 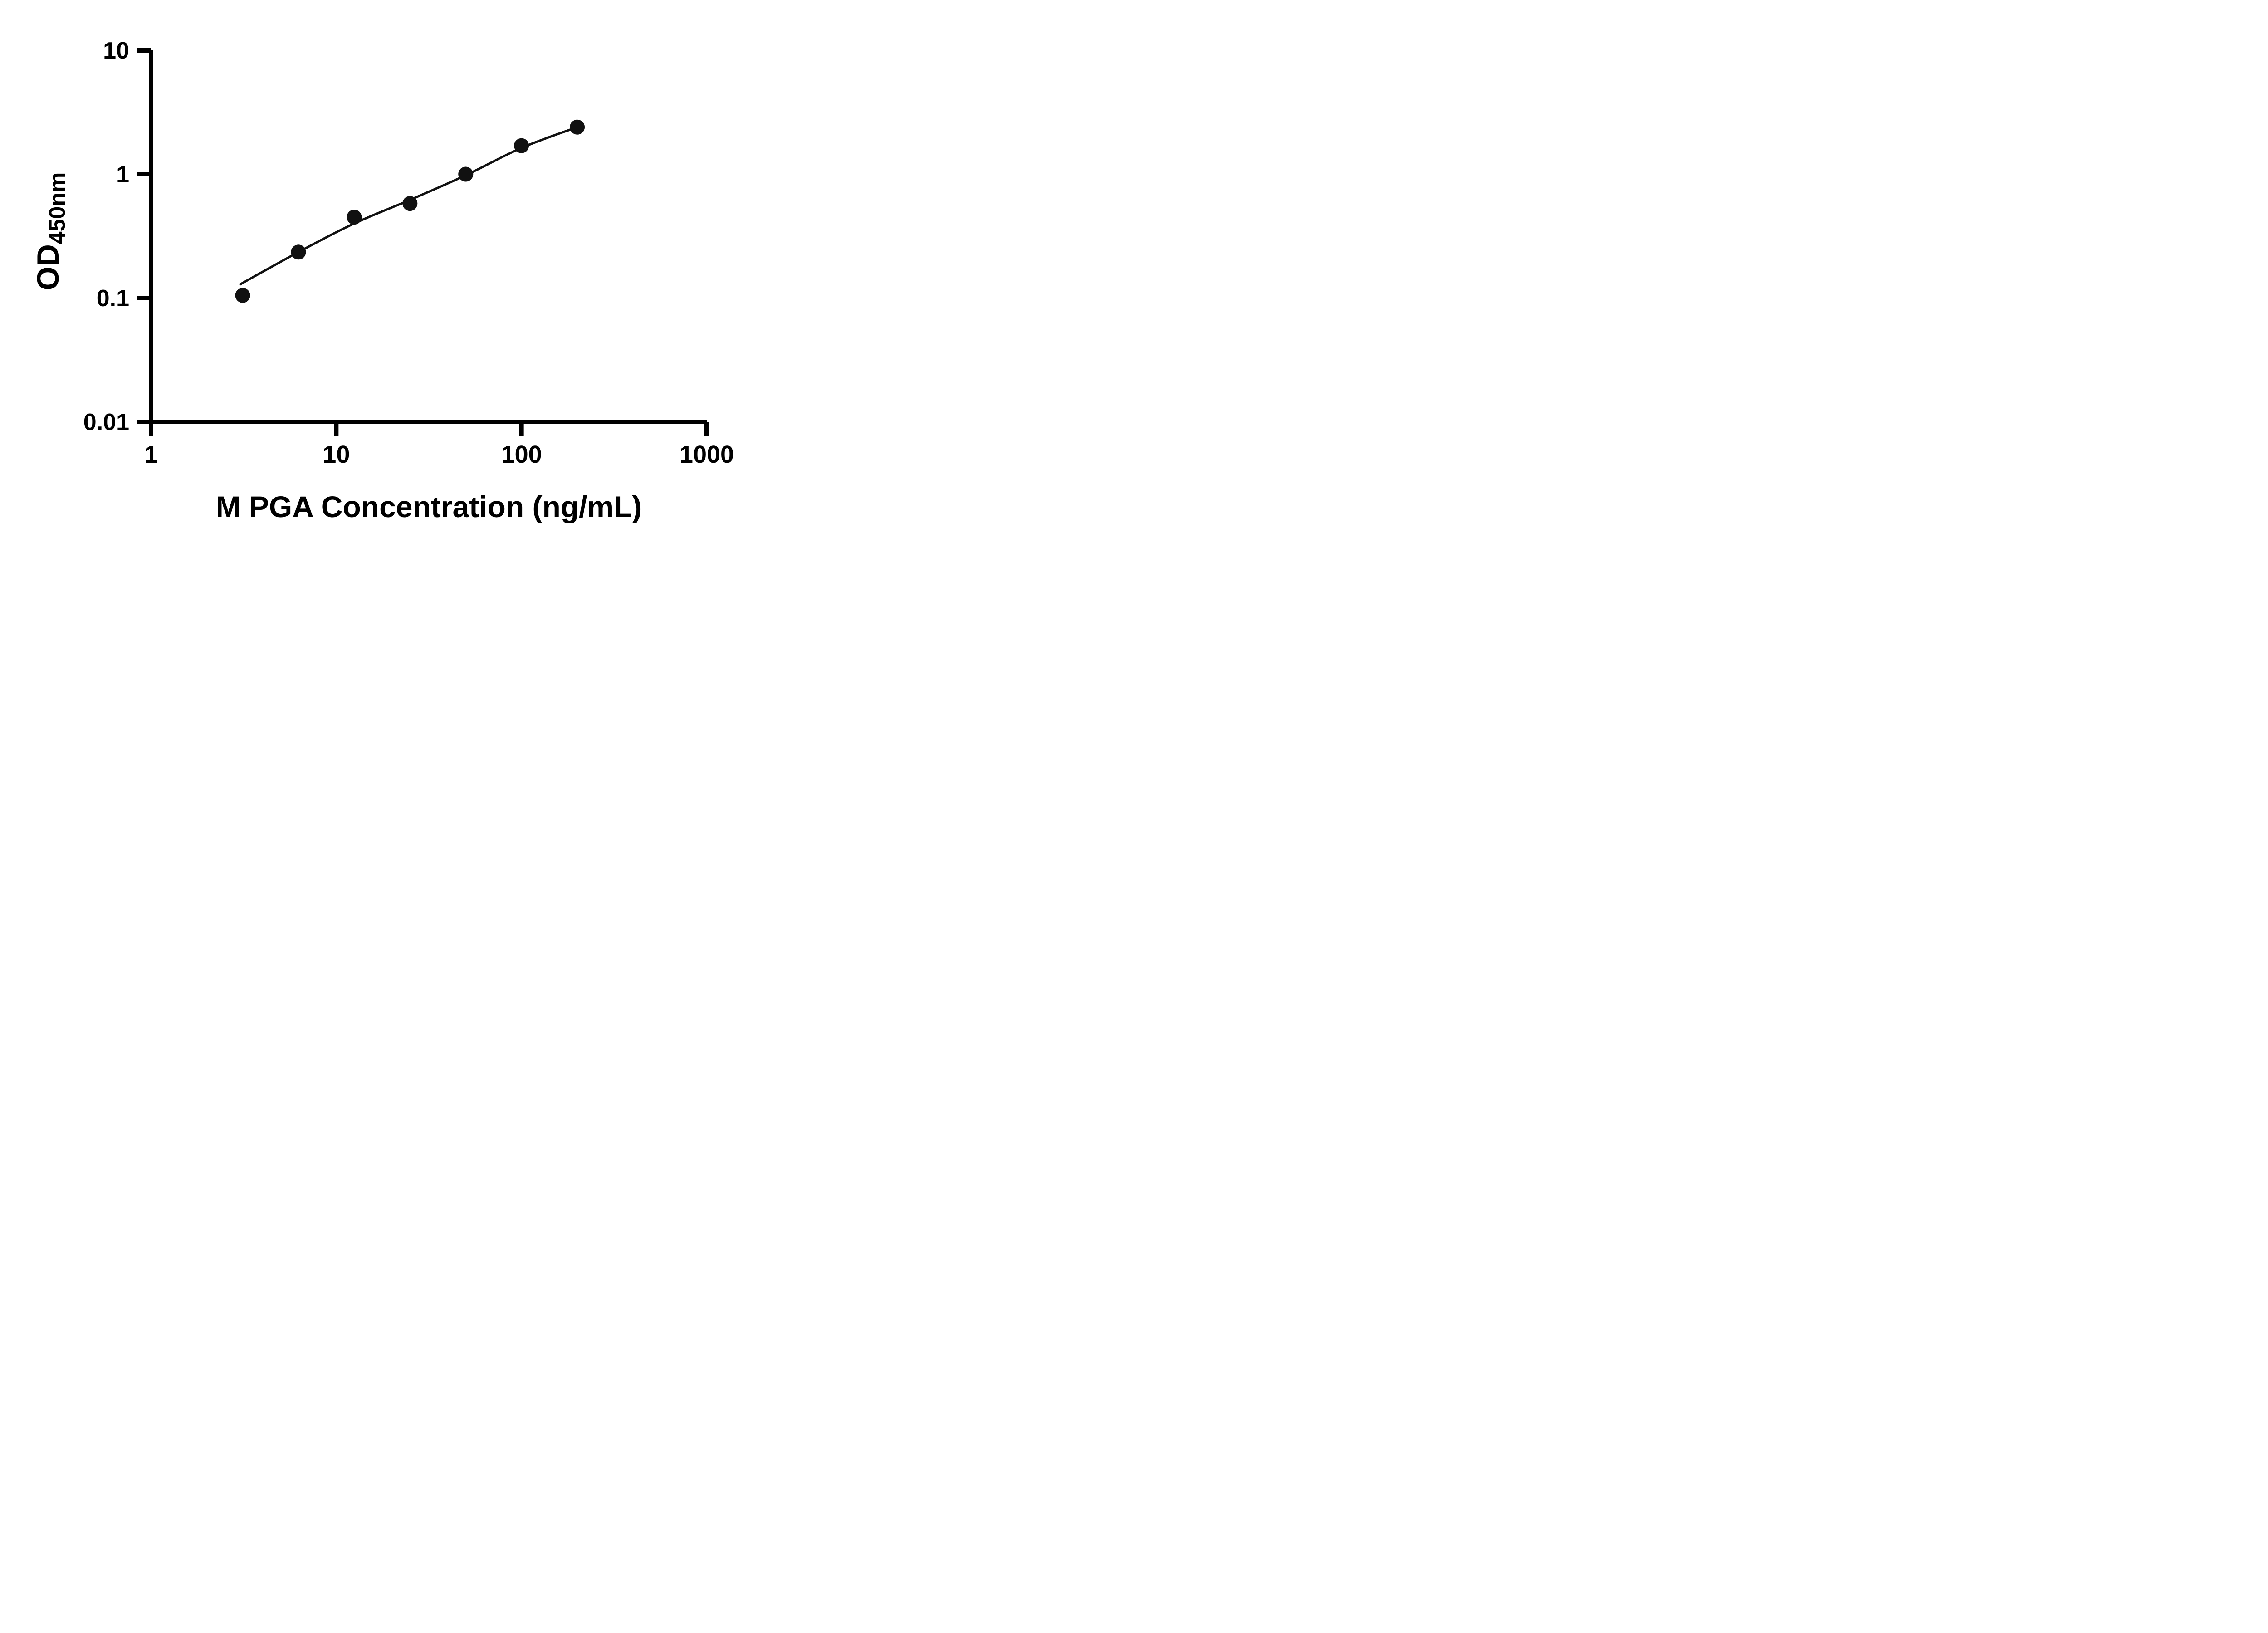 What do you see at coordinates (337, 454) in the screenshot?
I see `x-tick-label: 10` at bounding box center [337, 454].